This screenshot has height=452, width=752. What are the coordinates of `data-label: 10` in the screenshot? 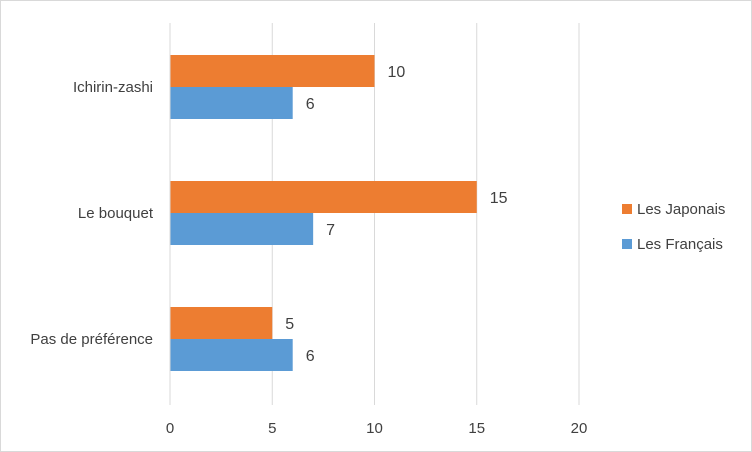 It's located at (397, 72).